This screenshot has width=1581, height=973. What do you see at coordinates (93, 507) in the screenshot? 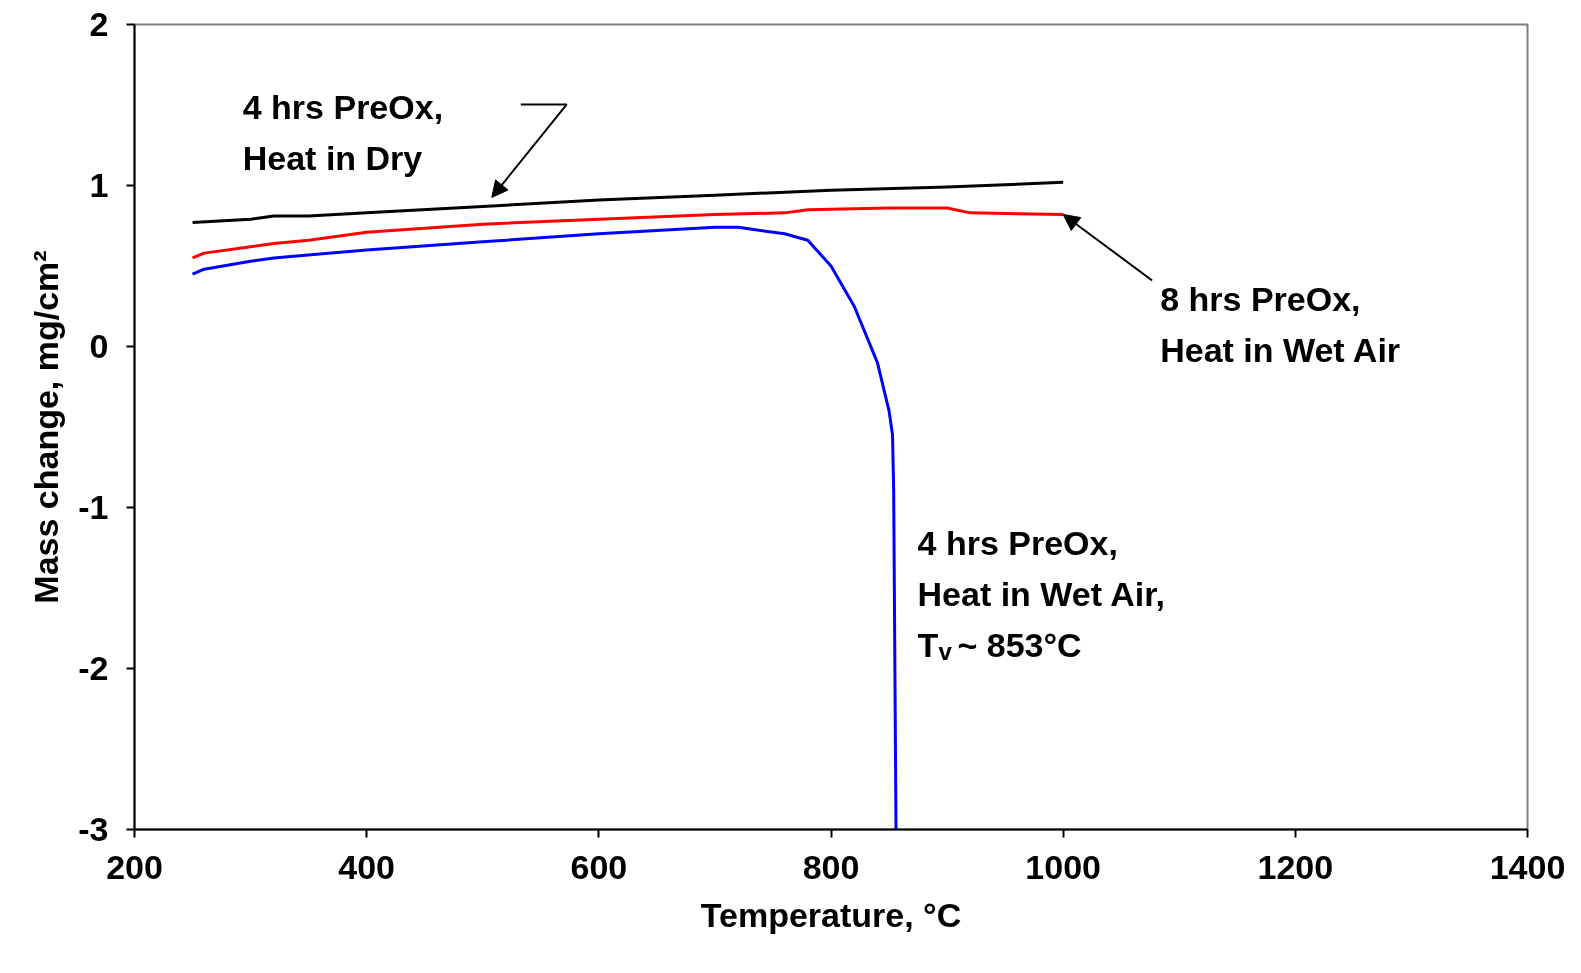
I see `y-tick-label: -1` at bounding box center [93, 507].